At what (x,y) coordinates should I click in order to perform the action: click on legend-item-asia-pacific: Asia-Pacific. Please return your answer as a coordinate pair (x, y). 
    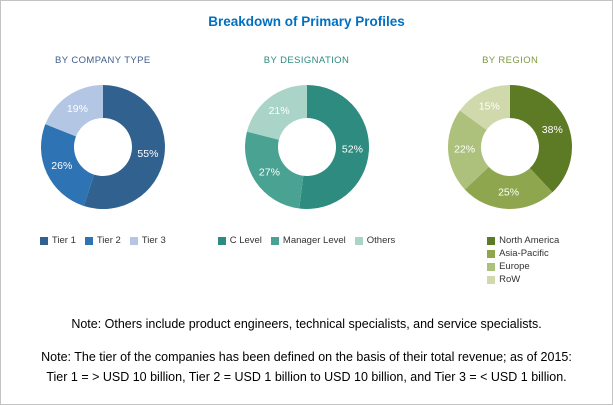
    Looking at the image, I should click on (523, 253).